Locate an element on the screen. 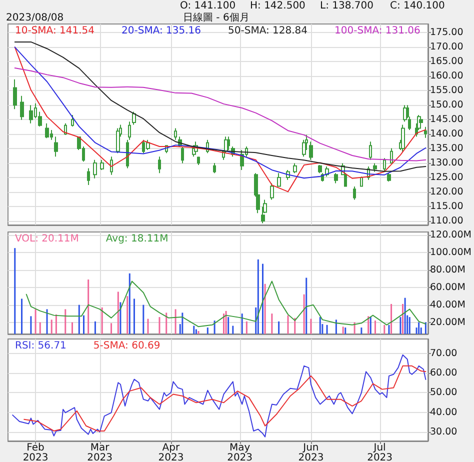 This screenshot has width=474, height=462. text: C: 140.100 is located at coordinates (417, 6).